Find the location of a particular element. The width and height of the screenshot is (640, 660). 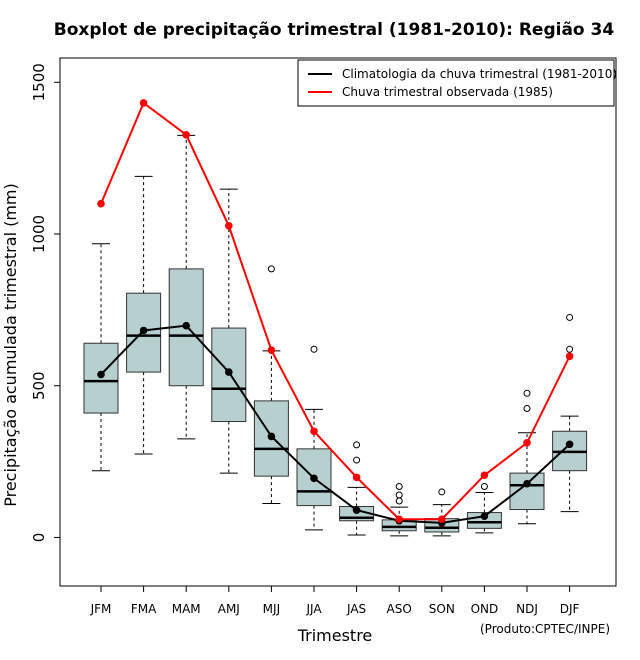

y-tick-label-1000: 1000 is located at coordinates (39, 234).